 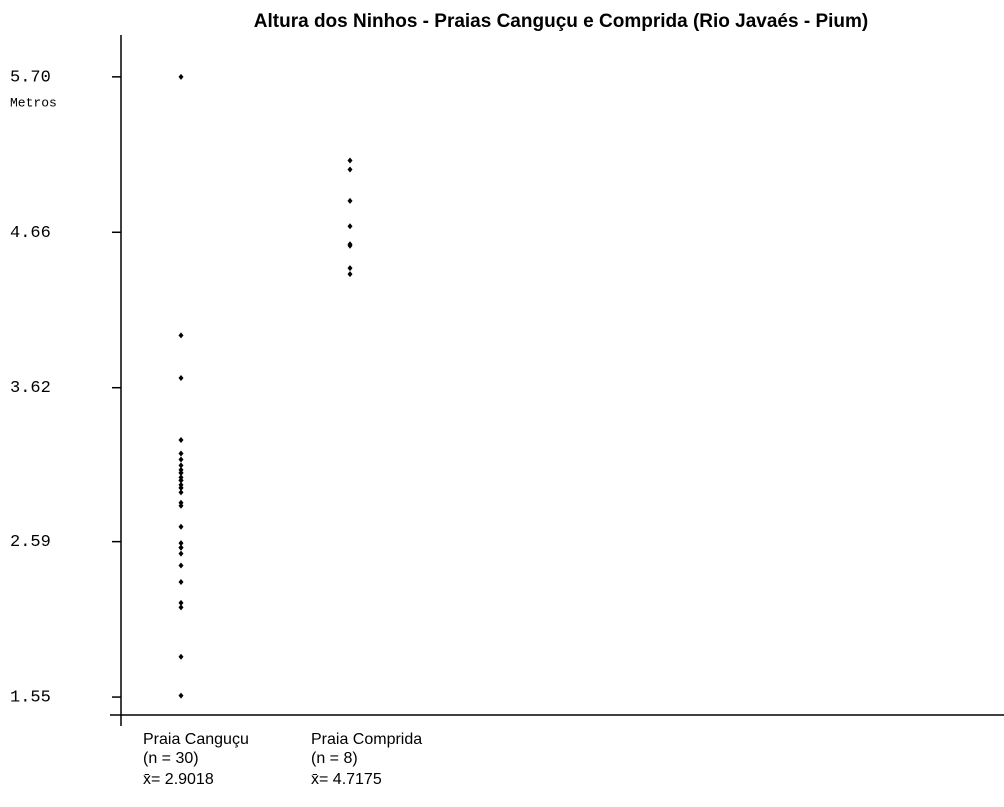 I want to click on mean-label: x̄= 2.9018, so click(x=178, y=779).